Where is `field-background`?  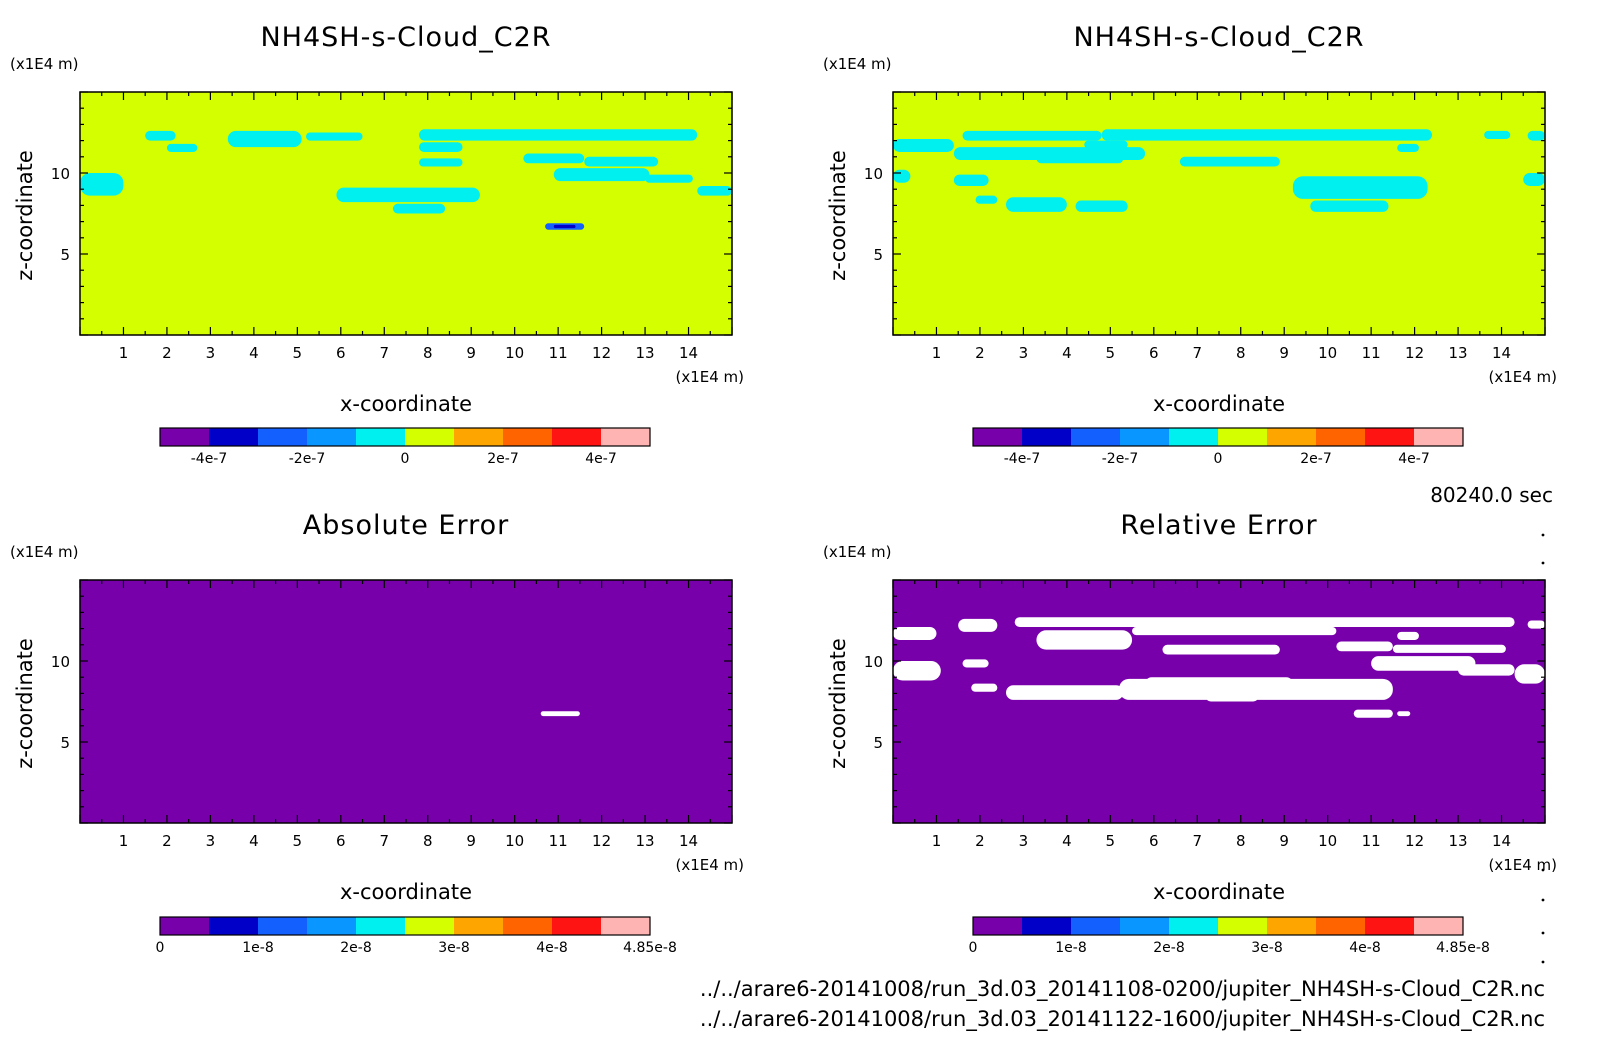 field-background is located at coordinates (1219, 213).